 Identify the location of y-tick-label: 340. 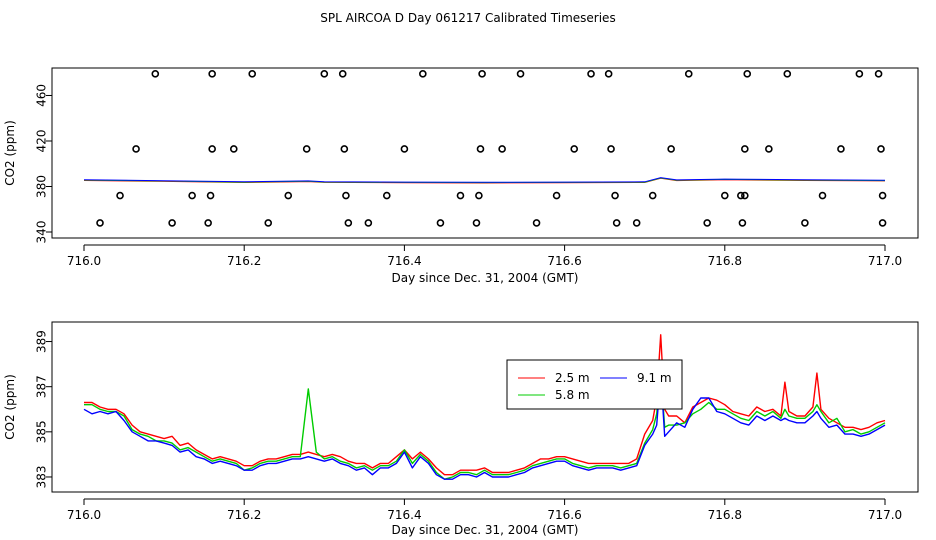
(42, 232).